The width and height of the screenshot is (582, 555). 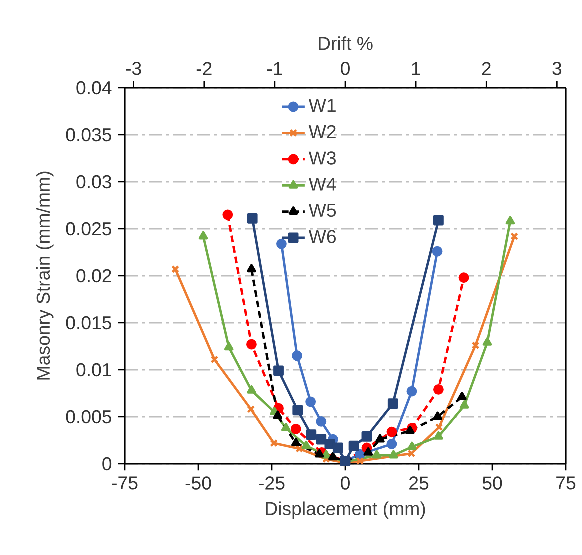 What do you see at coordinates (89, 135) in the screenshot?
I see `y-tick-label: 0.035` at bounding box center [89, 135].